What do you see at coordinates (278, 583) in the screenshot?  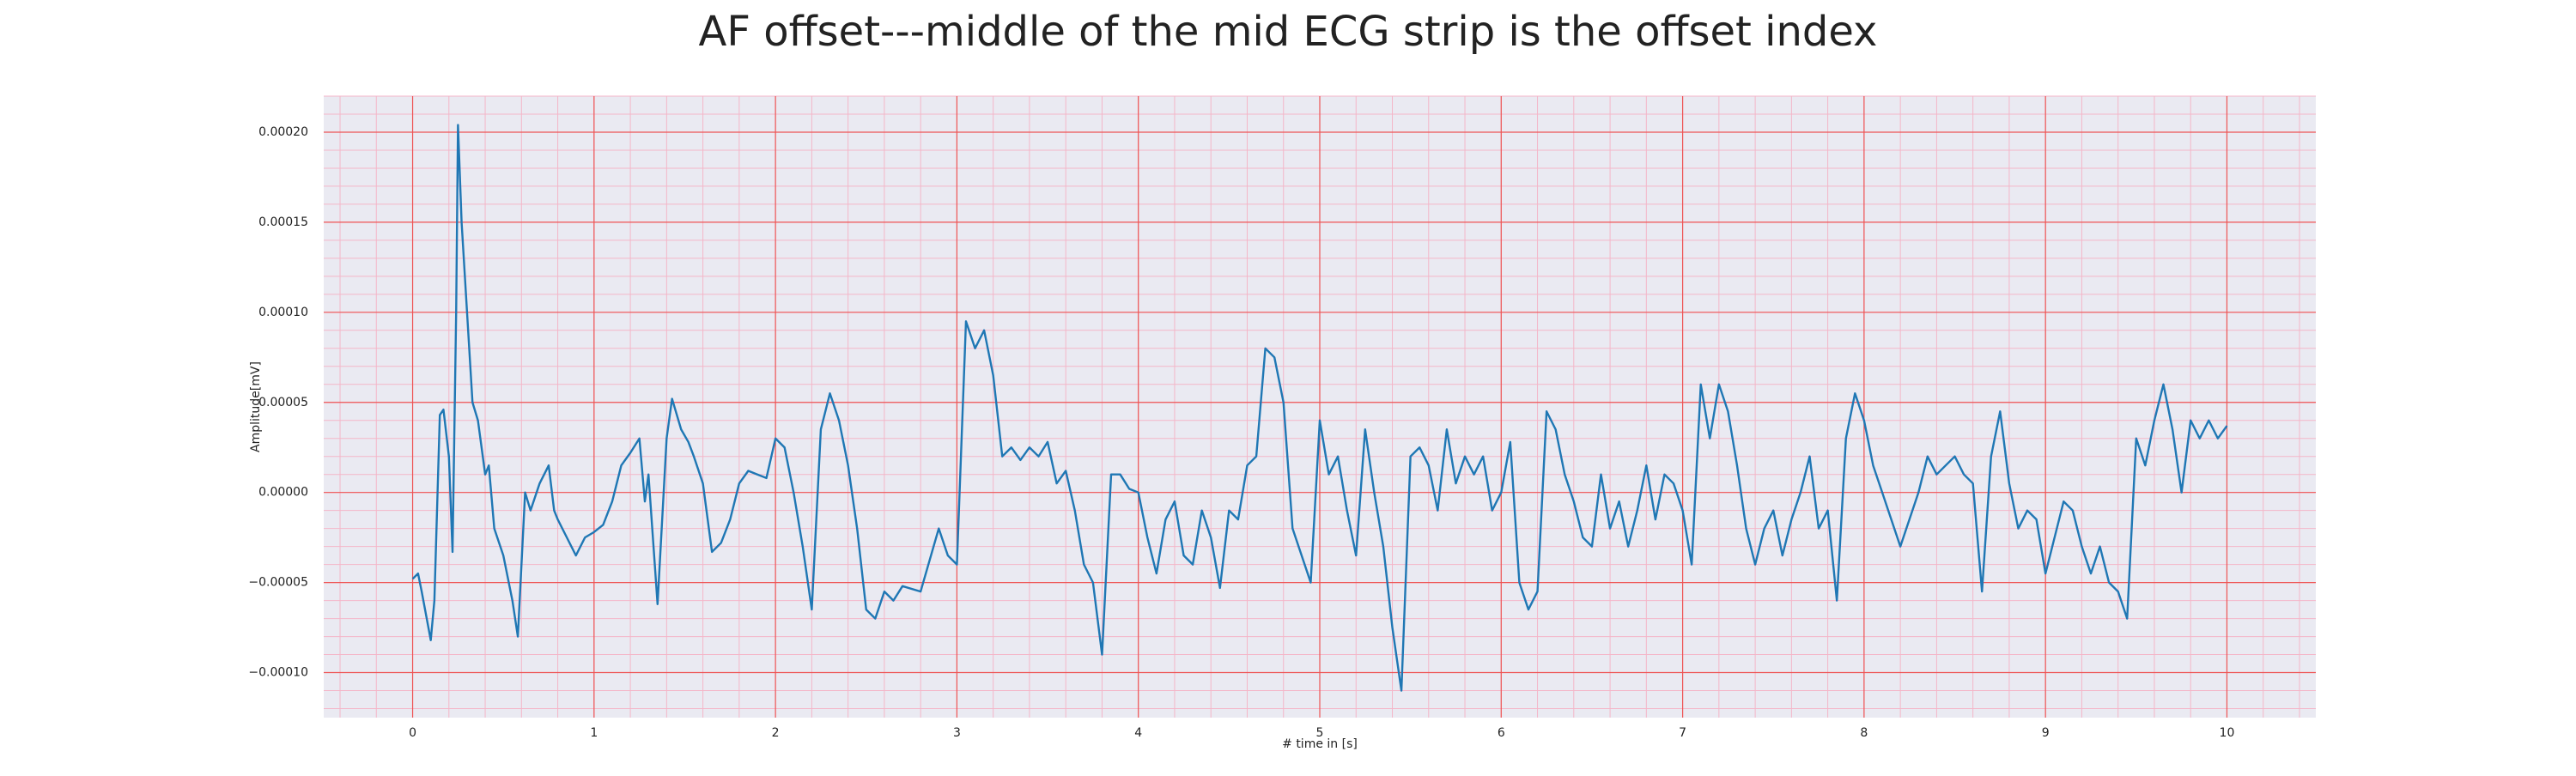 I see `y-tick-label: −0.00005` at bounding box center [278, 583].